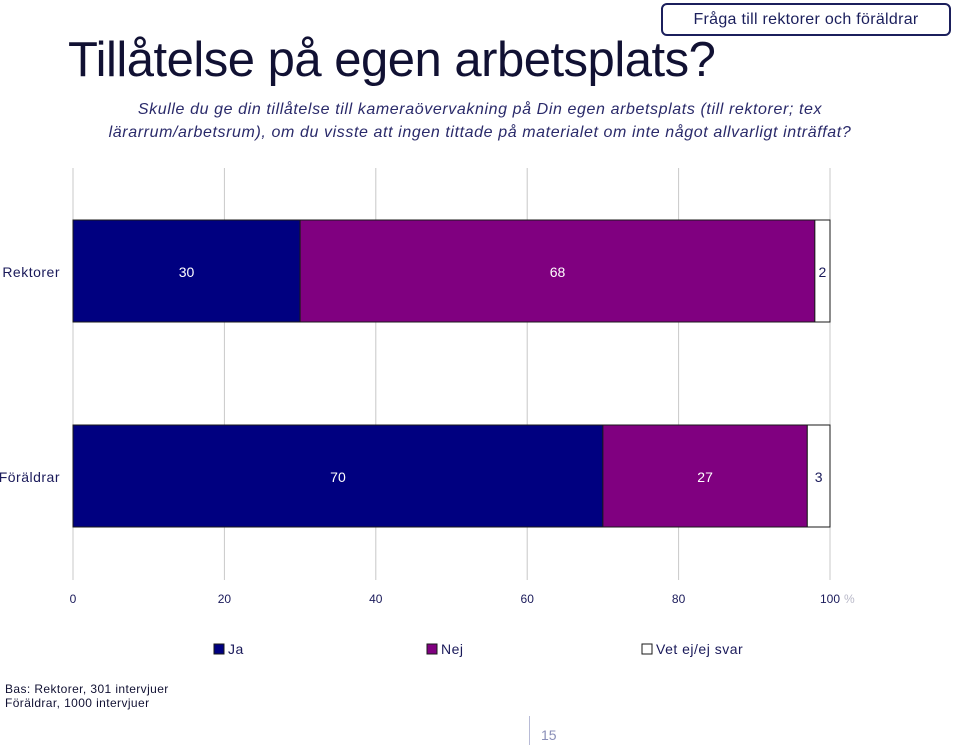  I want to click on bar-föräldrar-1, so click(338, 476).